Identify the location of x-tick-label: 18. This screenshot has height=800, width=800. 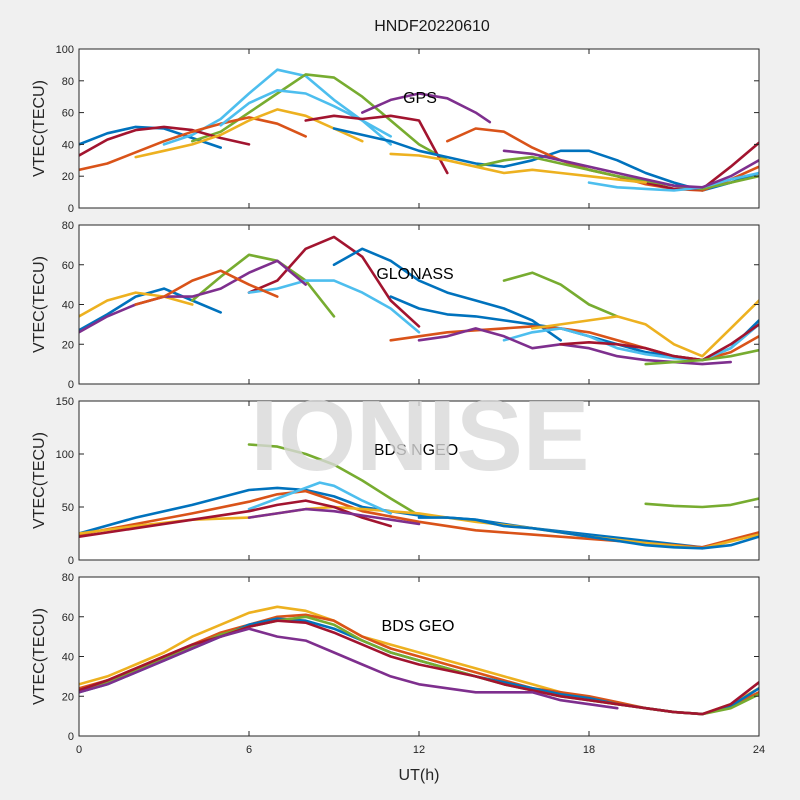
(589, 750).